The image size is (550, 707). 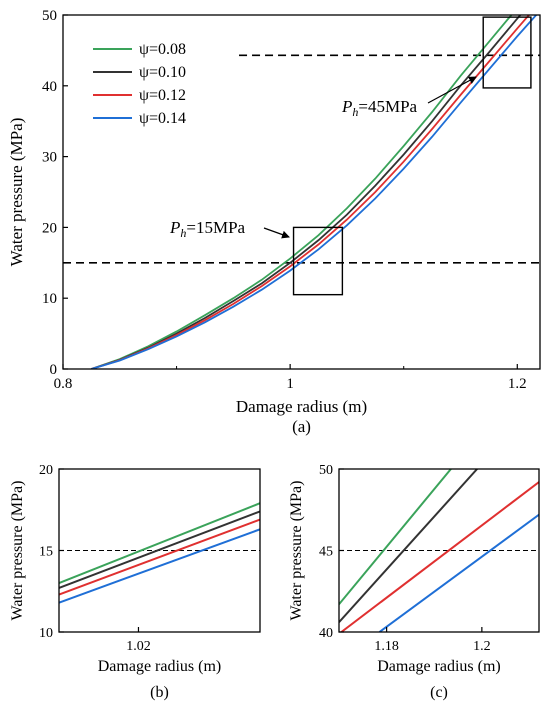 What do you see at coordinates (54, 370) in the screenshot?
I see `y-tick-label: 0` at bounding box center [54, 370].